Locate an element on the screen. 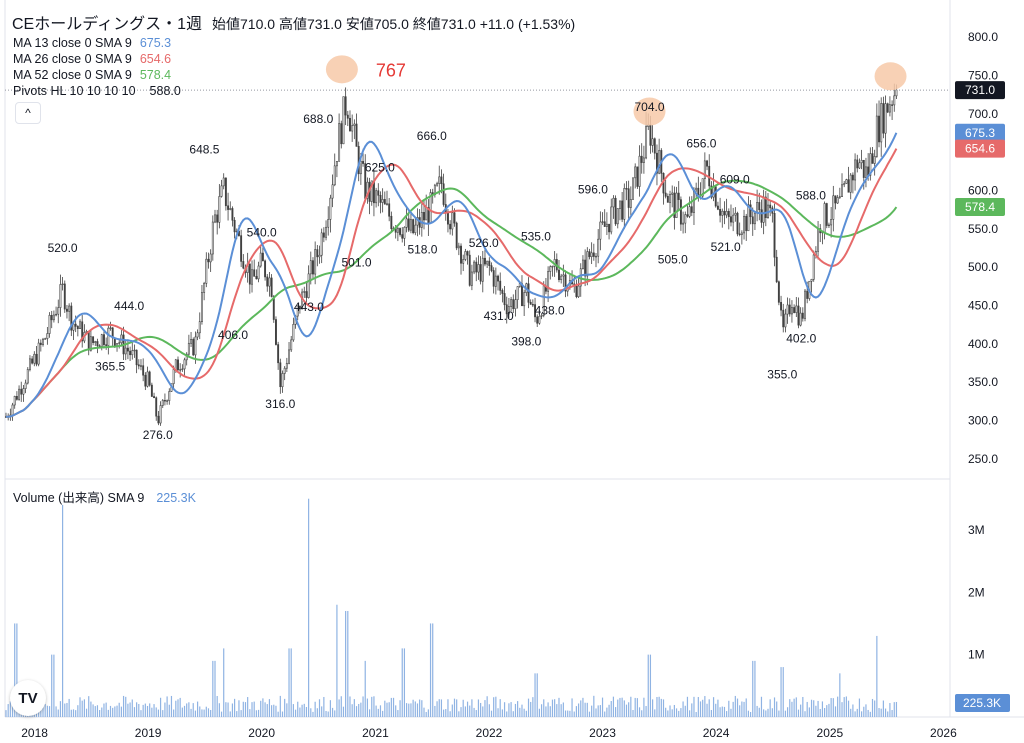 The height and width of the screenshot is (743, 1024). price-tick-label: 250.0 is located at coordinates (983, 459).